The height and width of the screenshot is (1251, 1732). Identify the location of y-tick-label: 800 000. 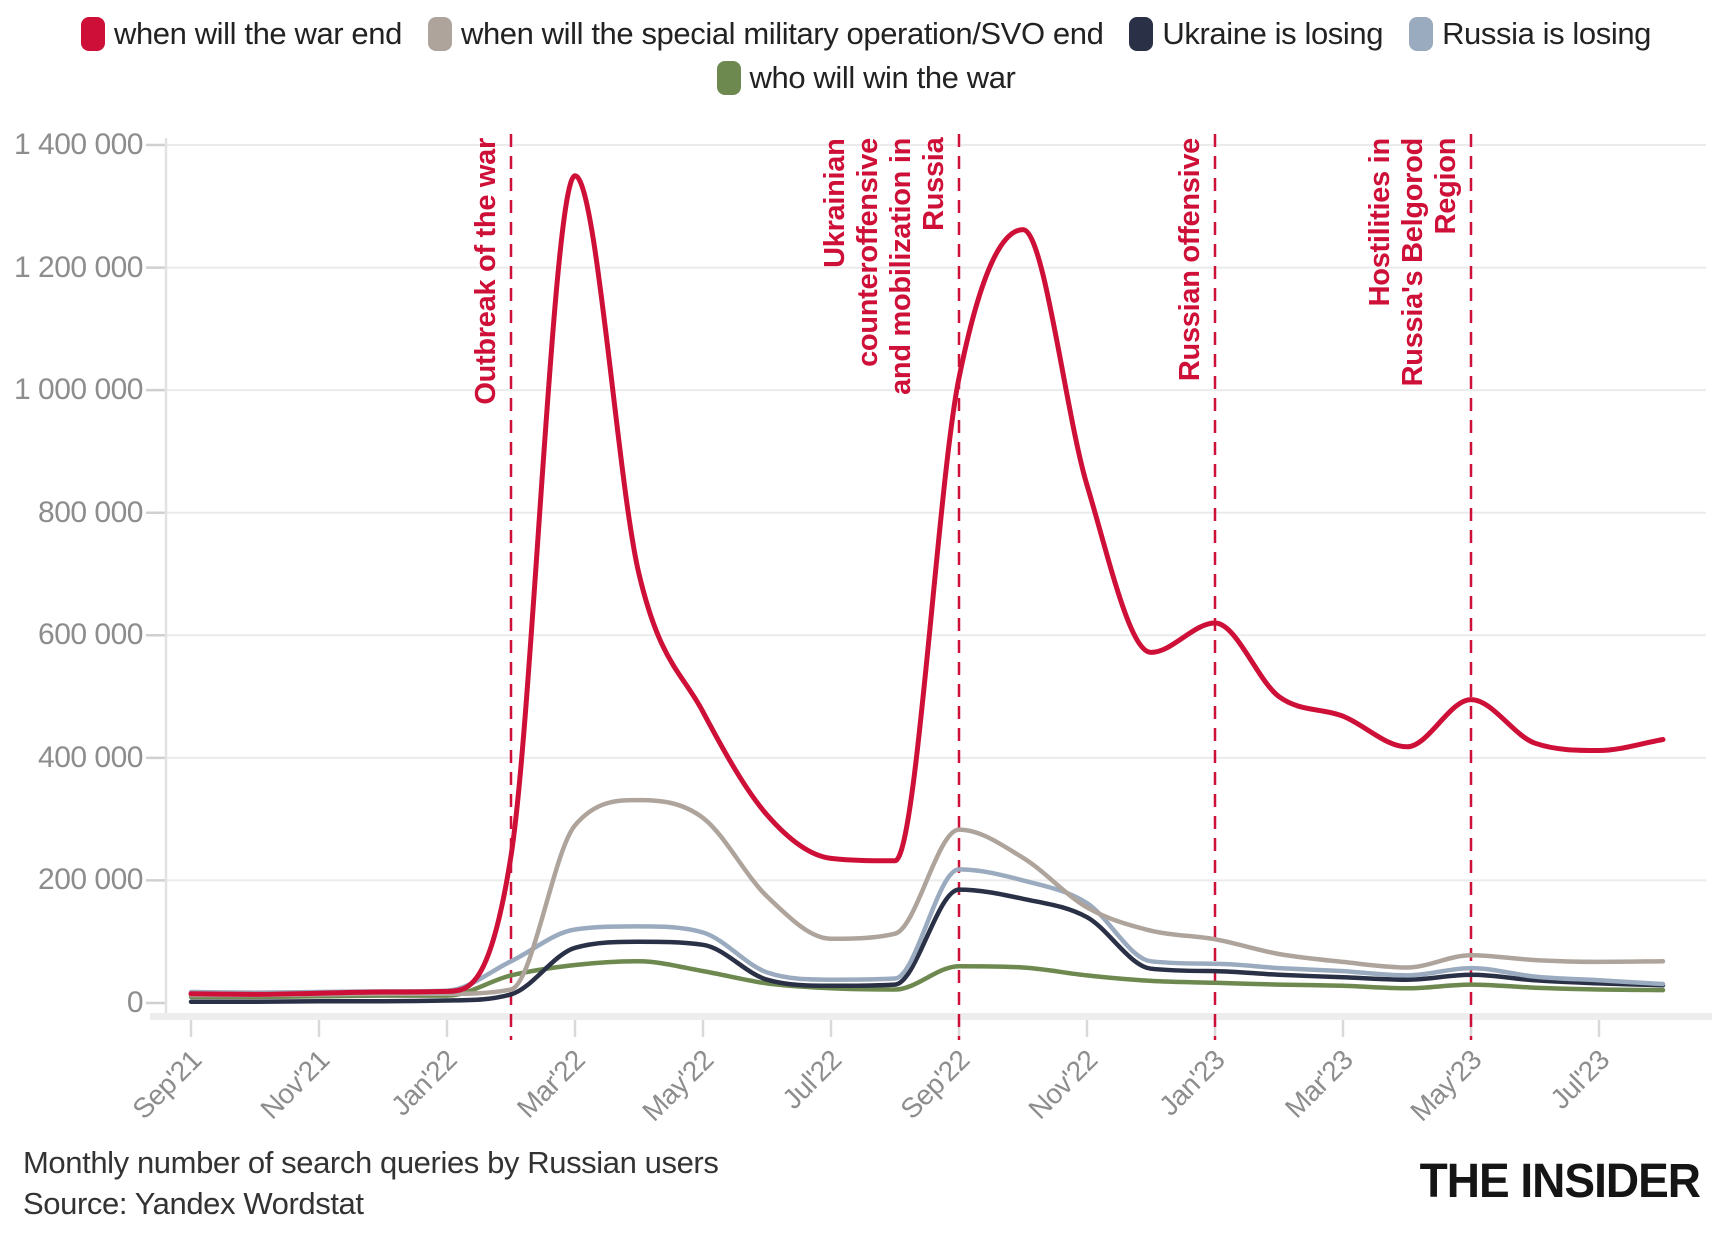
(90, 512).